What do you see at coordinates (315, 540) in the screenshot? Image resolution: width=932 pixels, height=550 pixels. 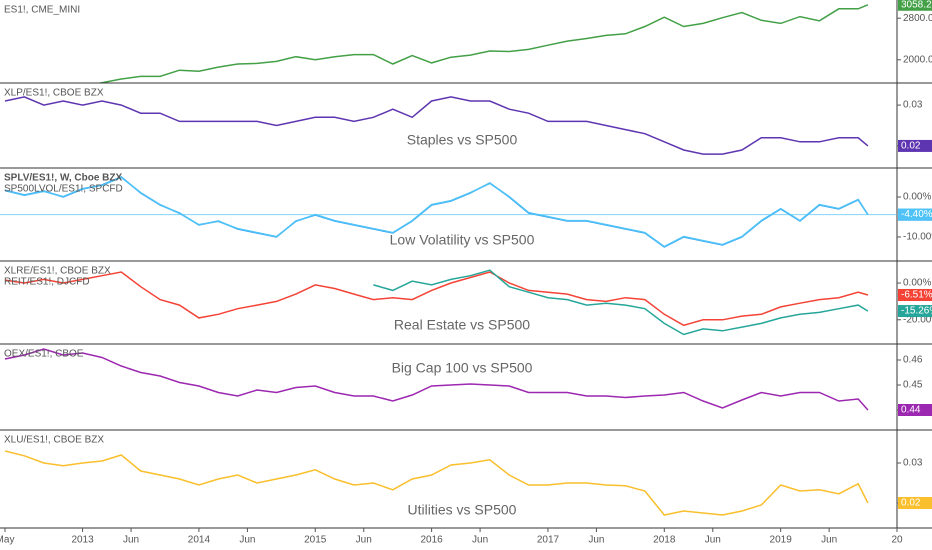 I see `x-tick-label: 2015` at bounding box center [315, 540].